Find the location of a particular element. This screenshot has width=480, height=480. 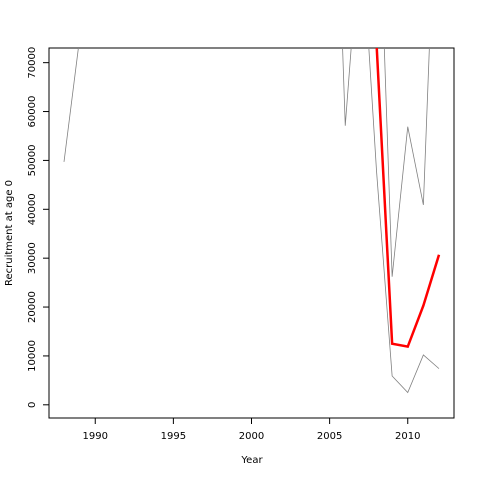

y-tick-label: 10000 is located at coordinates (32, 356).